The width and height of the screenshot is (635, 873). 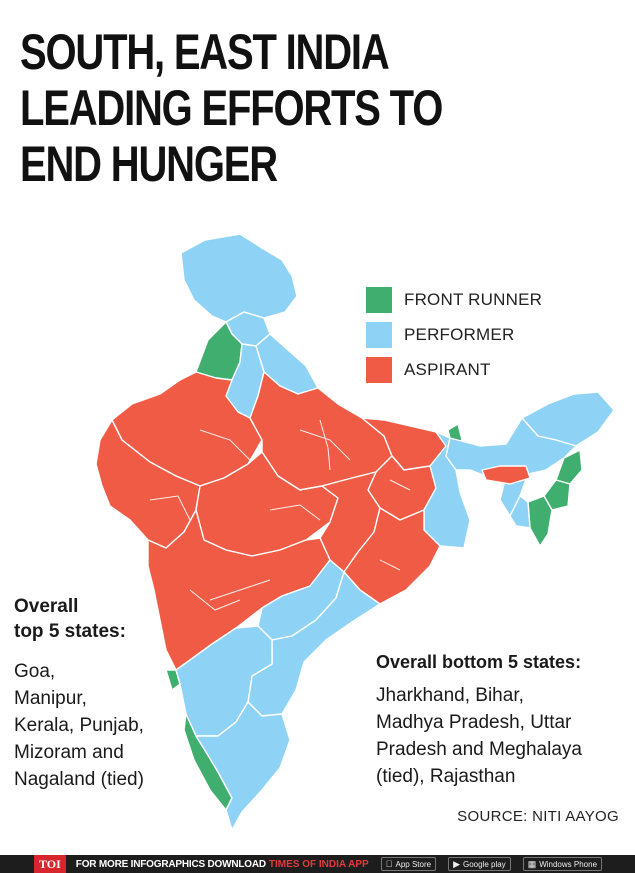 What do you see at coordinates (379, 299) in the screenshot?
I see `legend-swatch-front-runner` at bounding box center [379, 299].